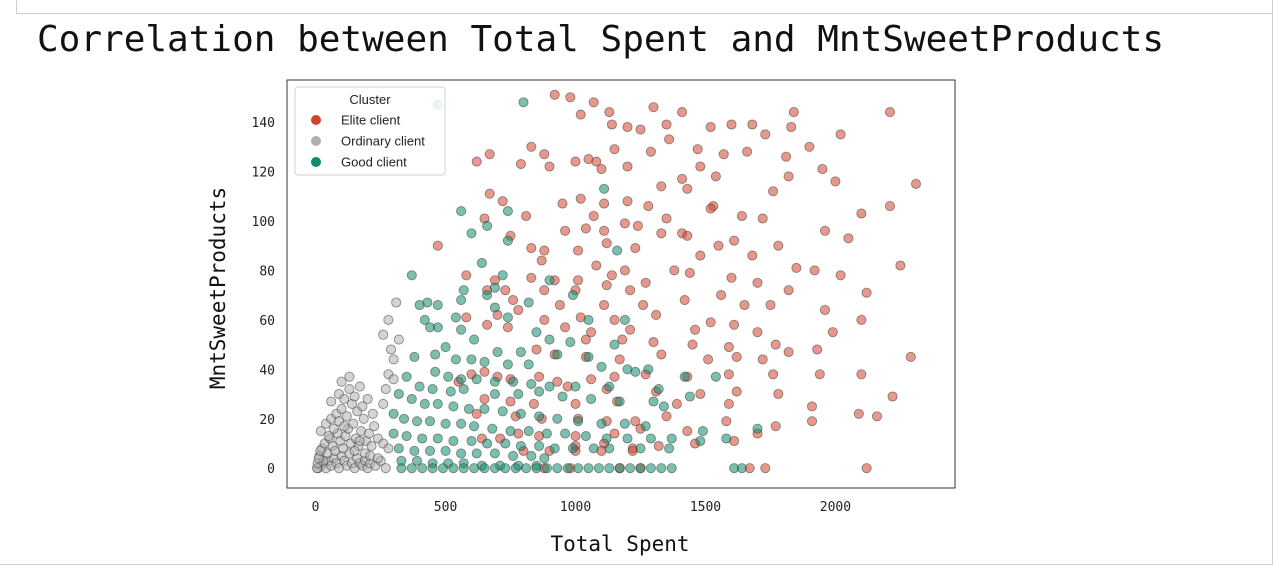 The width and height of the screenshot is (1273, 574). Describe the element at coordinates (316, 141) in the screenshot. I see `legend-marker` at that location.